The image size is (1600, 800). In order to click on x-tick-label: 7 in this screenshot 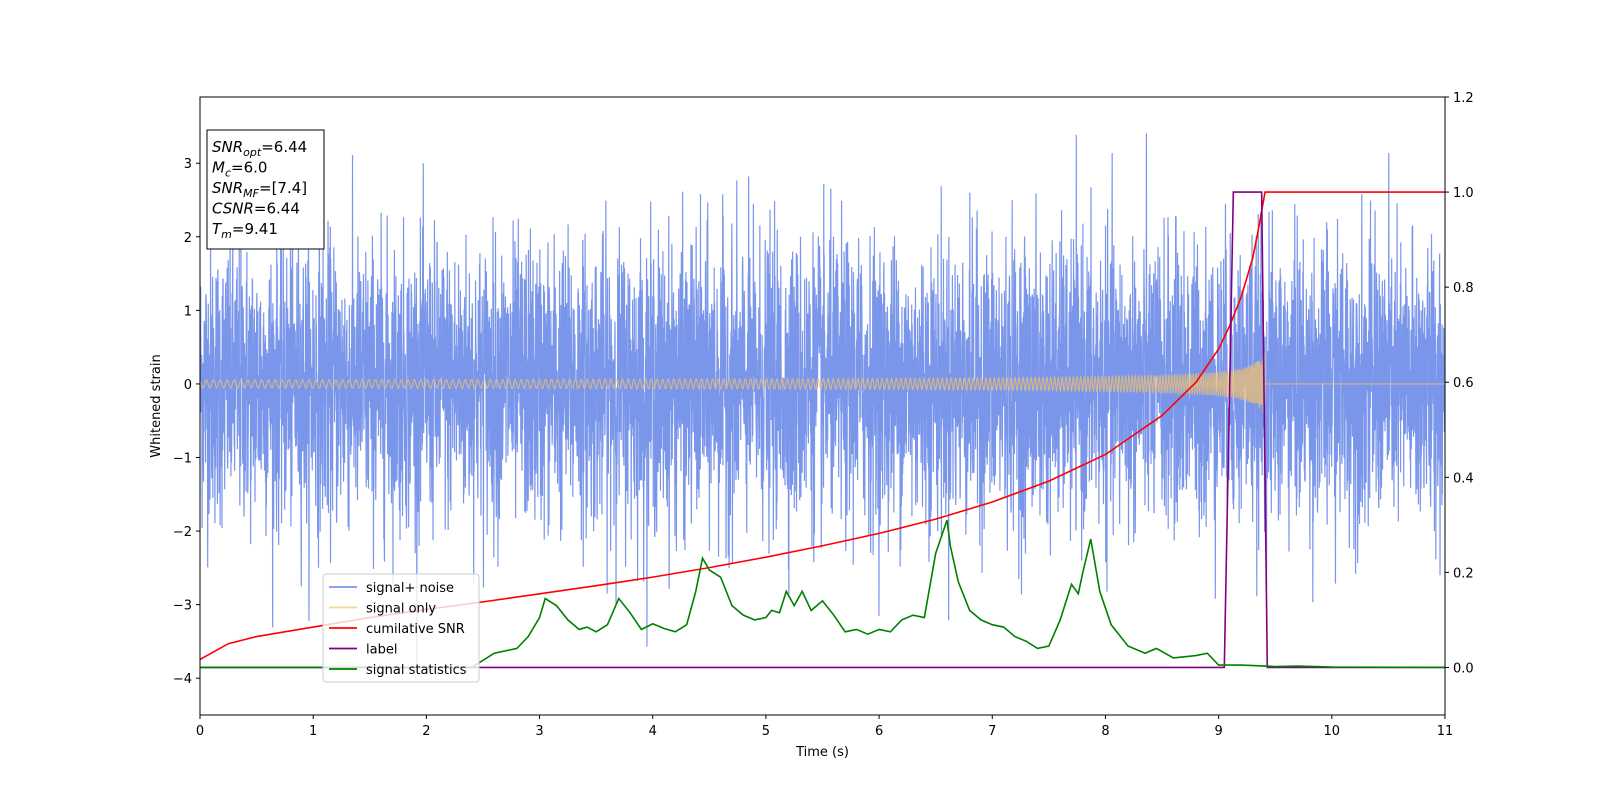, I will do `click(992, 731)`.